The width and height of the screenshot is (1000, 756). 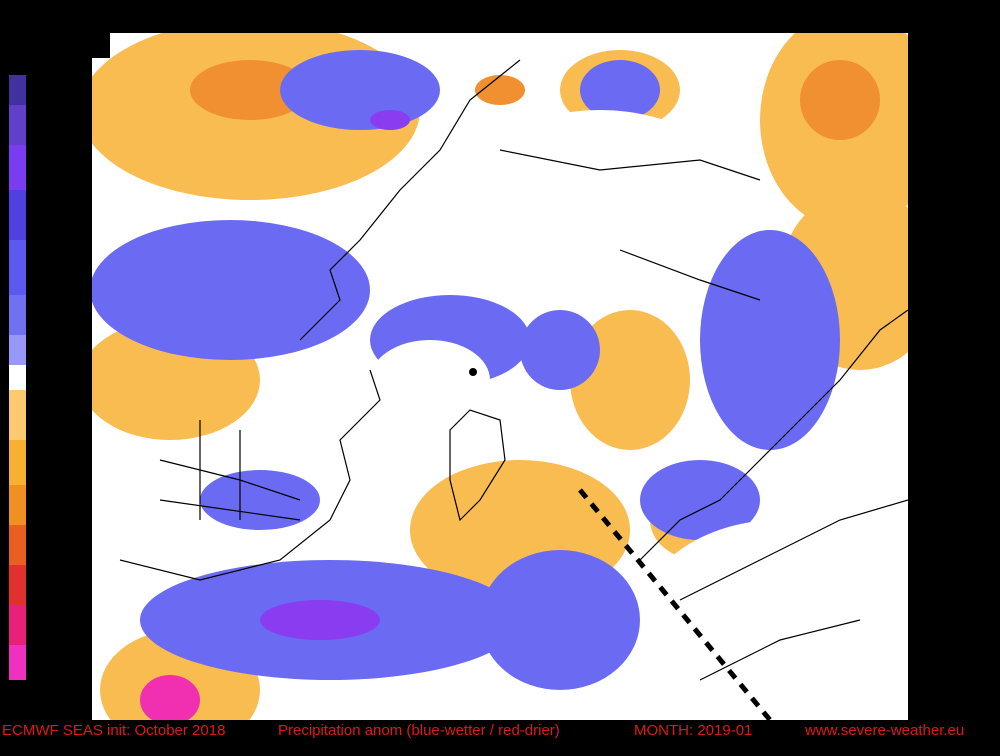 I want to click on month-label: MONTH: 2019-01, so click(x=693, y=730).